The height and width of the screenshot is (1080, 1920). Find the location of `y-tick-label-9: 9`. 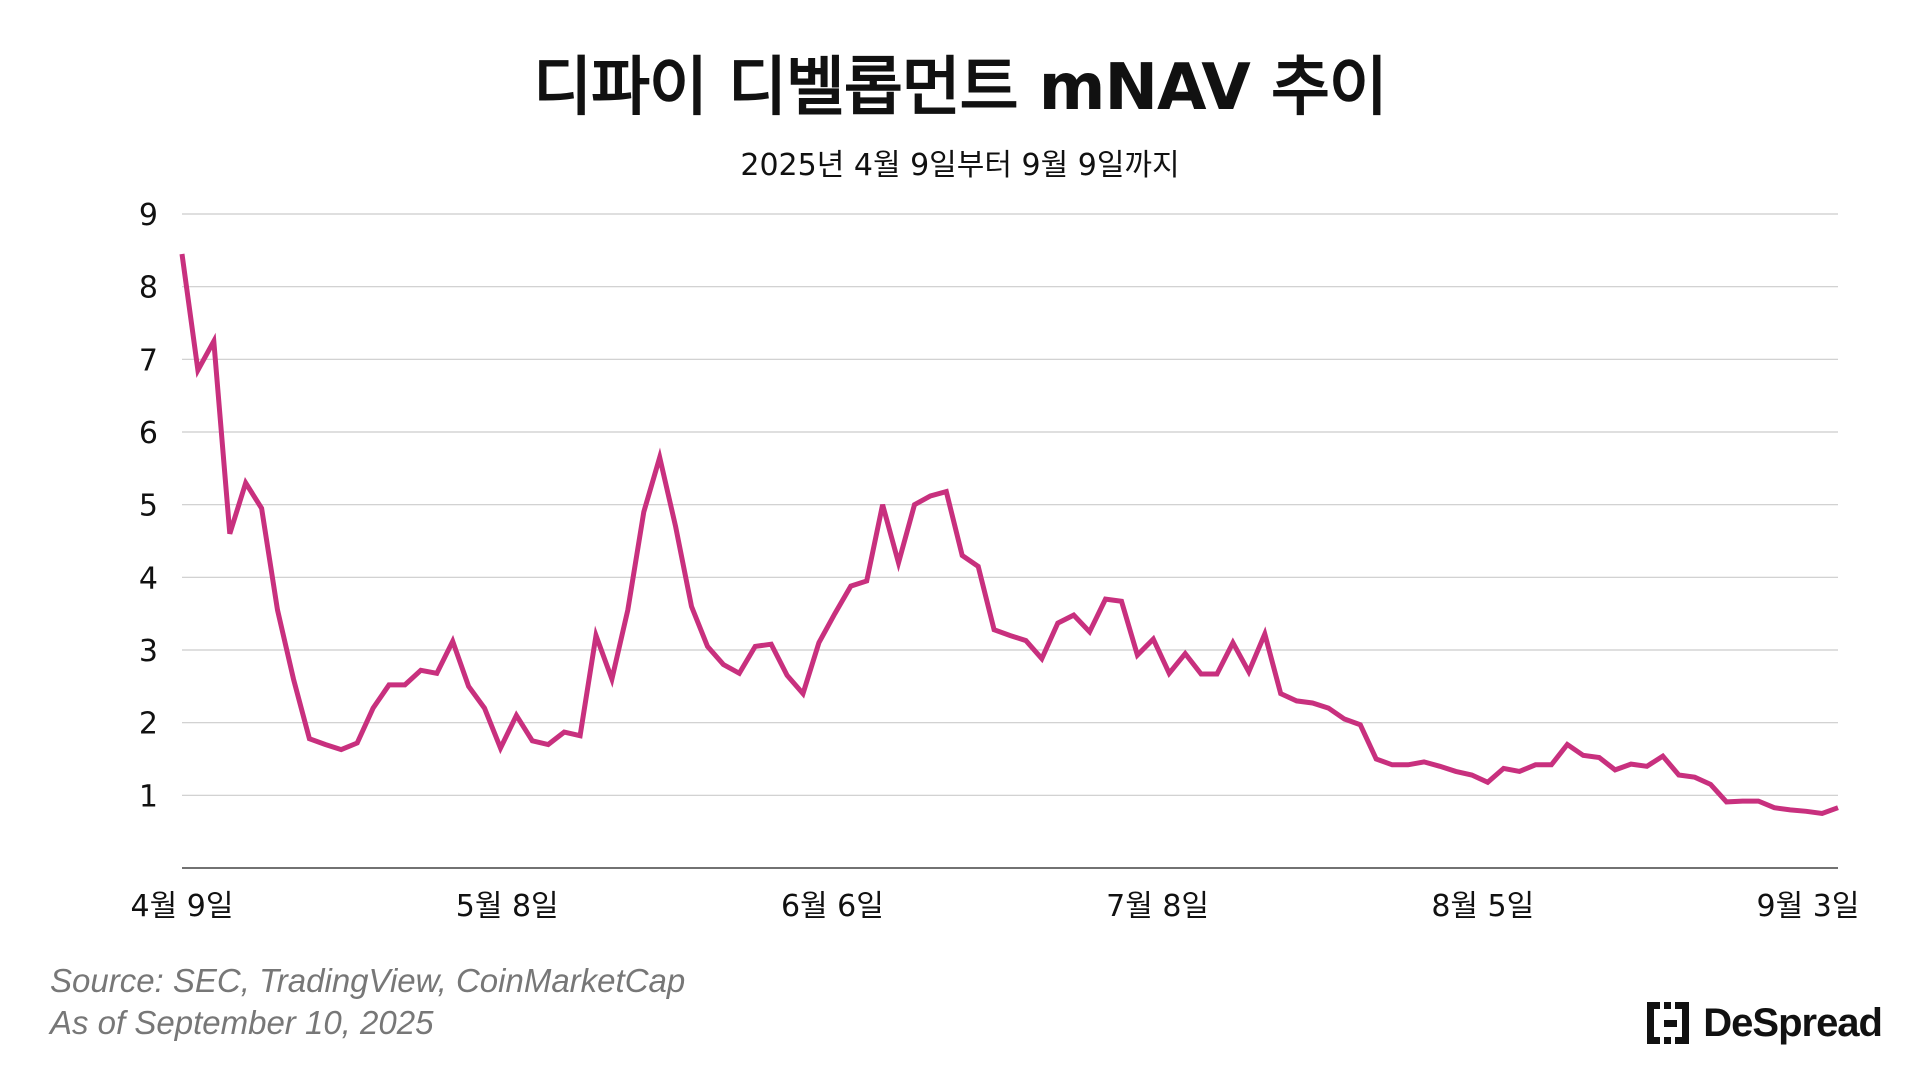

y-tick-label-9: 9 is located at coordinates (148, 215).